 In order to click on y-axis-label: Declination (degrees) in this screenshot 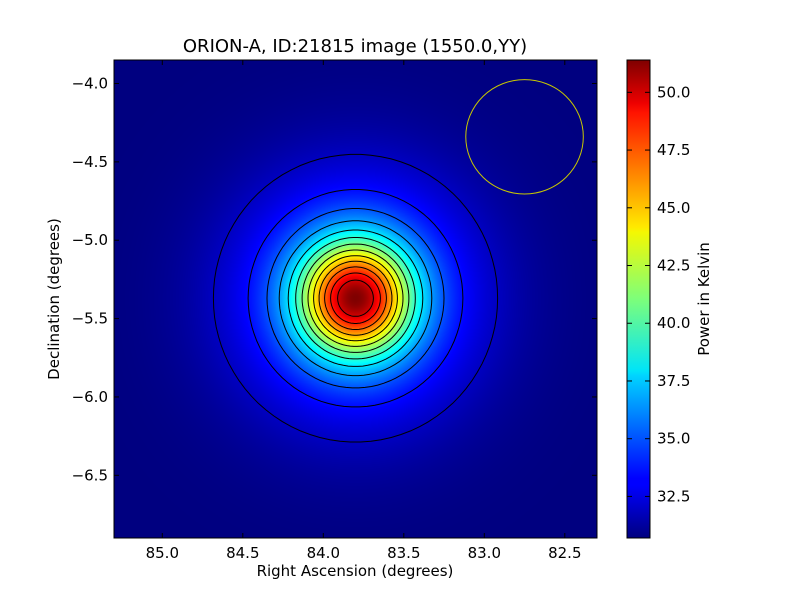, I will do `click(54, 299)`.